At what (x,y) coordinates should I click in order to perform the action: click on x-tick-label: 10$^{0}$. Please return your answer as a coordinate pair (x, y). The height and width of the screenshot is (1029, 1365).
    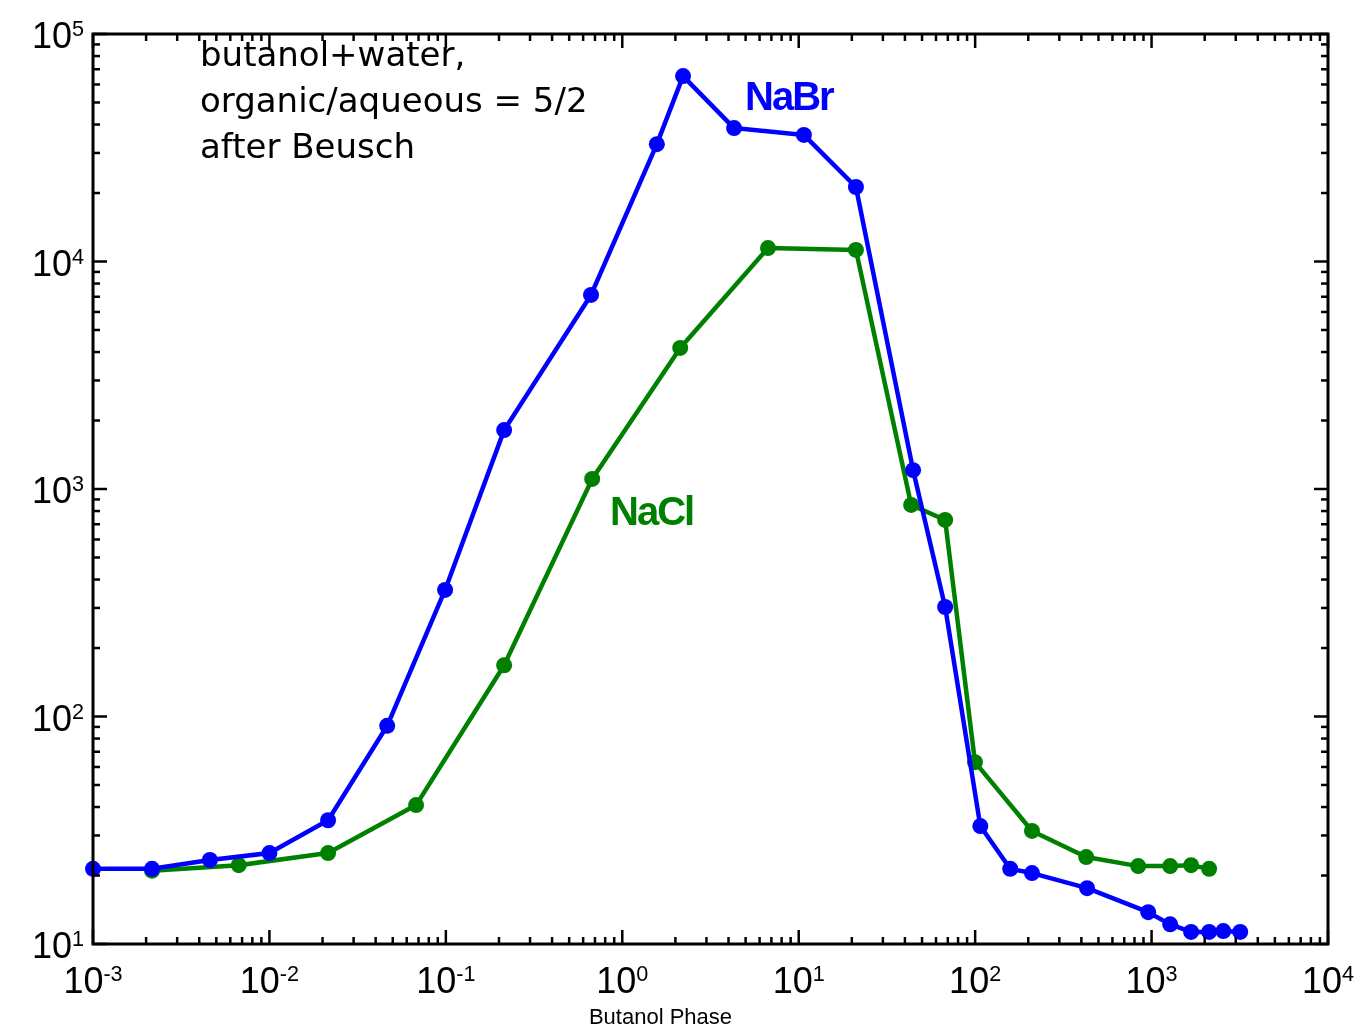
    Looking at the image, I should click on (622, 980).